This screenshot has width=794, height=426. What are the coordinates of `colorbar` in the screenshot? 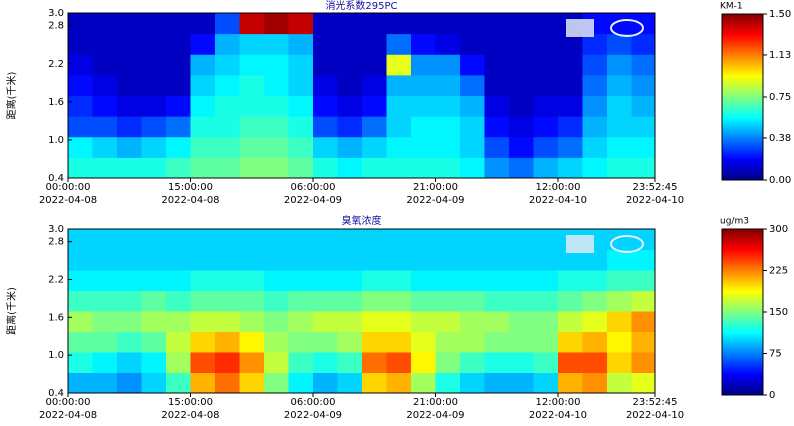 It's located at (742, 97).